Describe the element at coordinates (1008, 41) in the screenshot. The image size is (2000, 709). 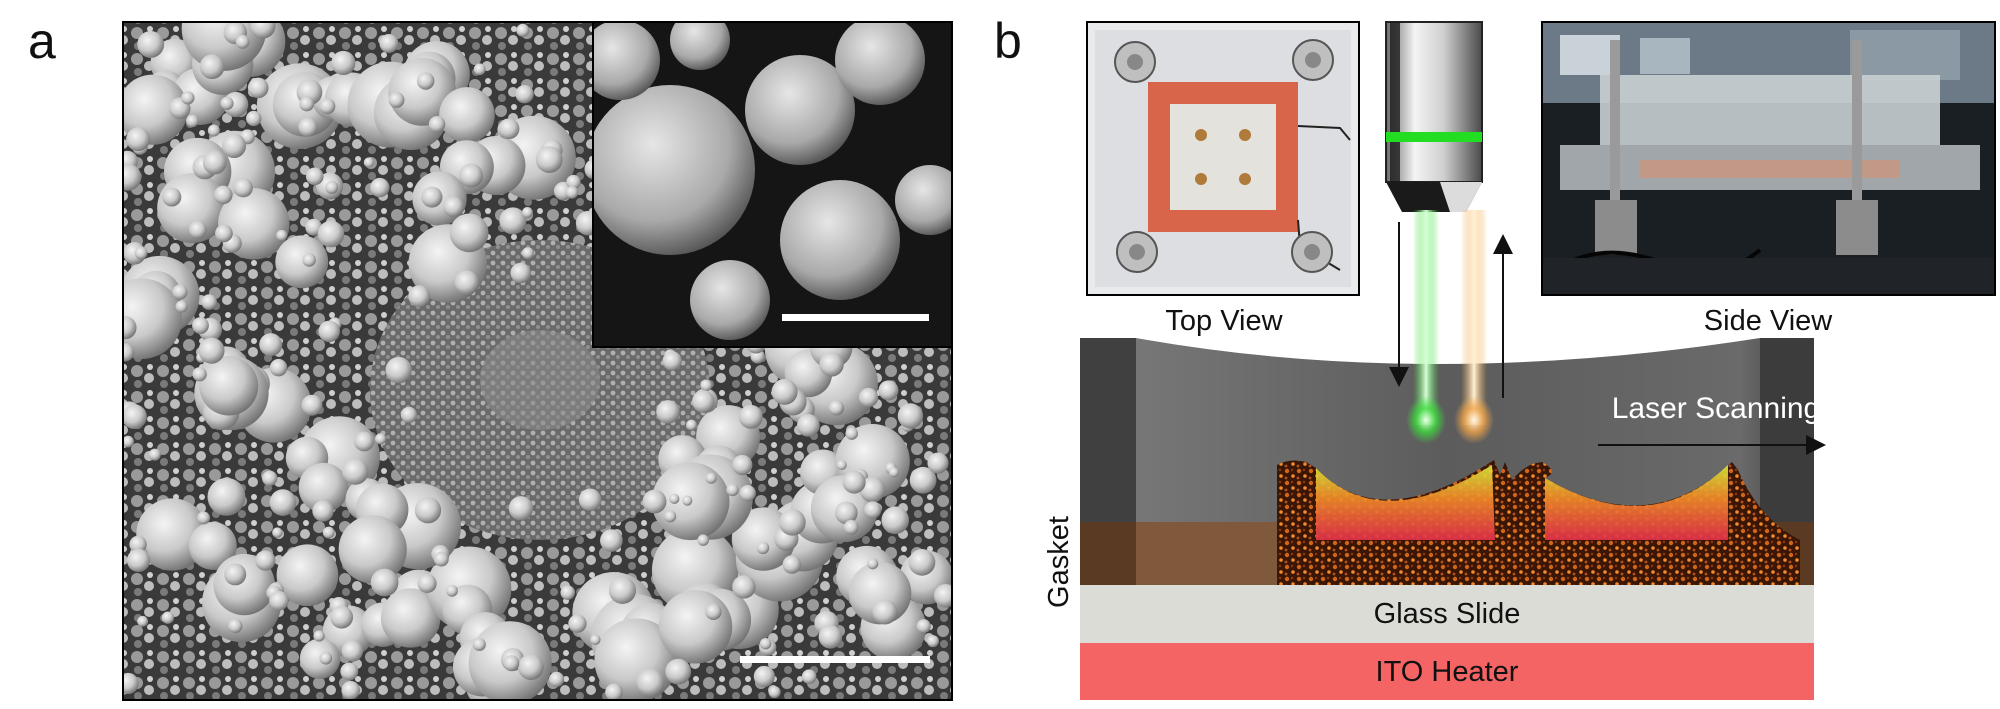
I see `panel-label-b: b` at that location.